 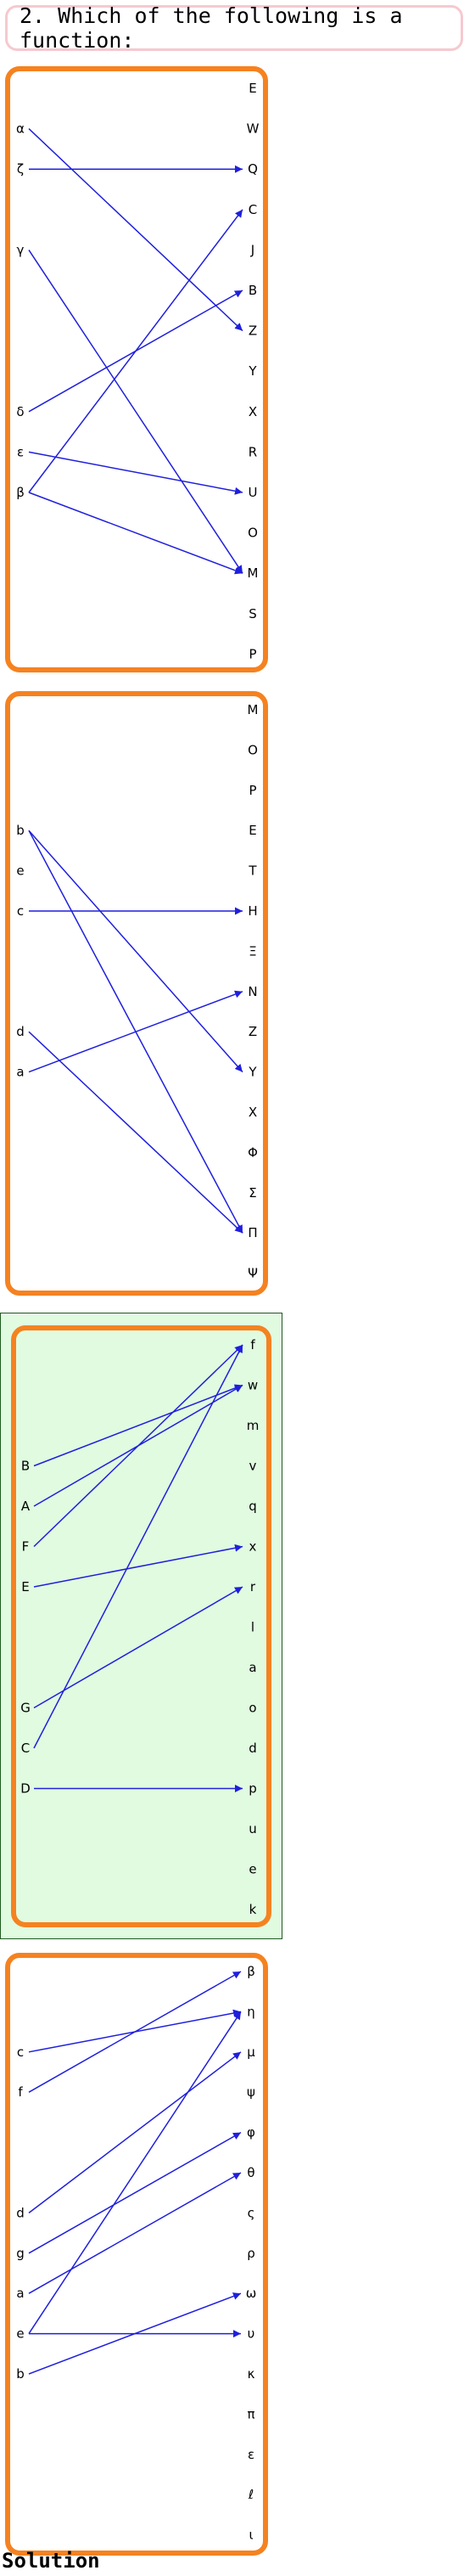 I want to click on codomain-label: B, so click(x=253, y=290).